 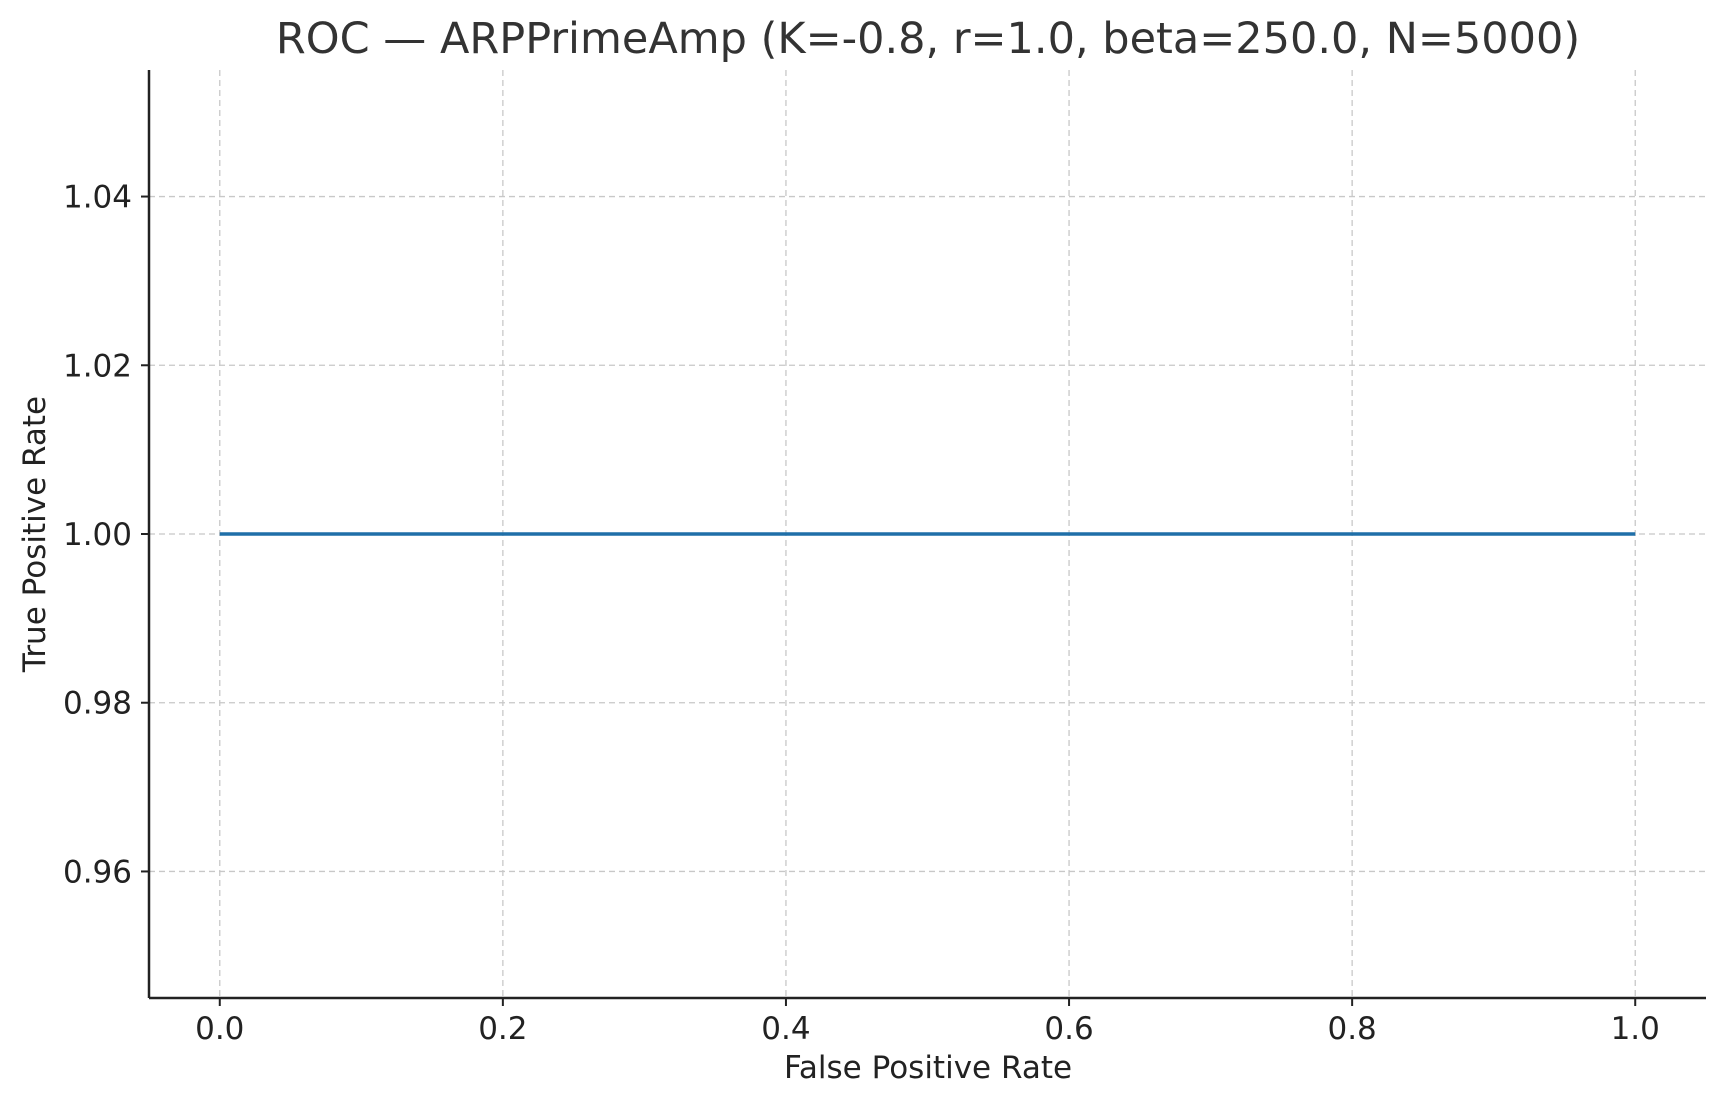 What do you see at coordinates (97, 366) in the screenshot?
I see `y-tick-label: 1.02` at bounding box center [97, 366].